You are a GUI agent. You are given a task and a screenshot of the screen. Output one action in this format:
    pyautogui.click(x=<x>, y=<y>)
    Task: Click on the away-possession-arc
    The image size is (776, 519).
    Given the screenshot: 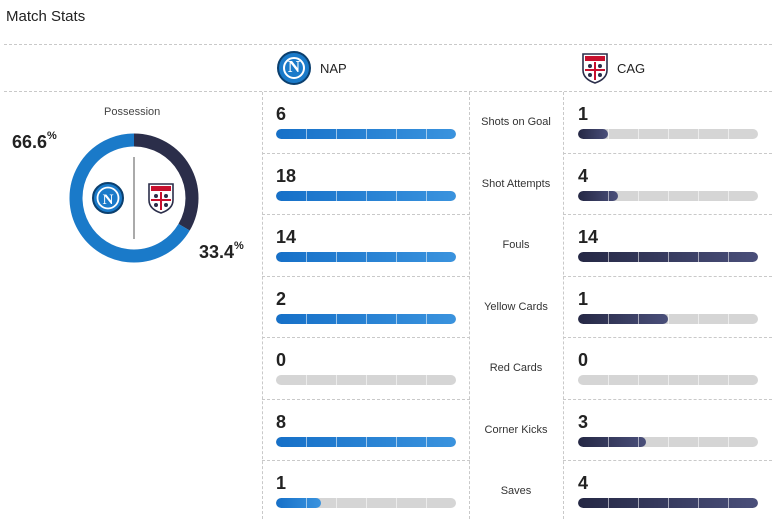 What is the action you would take?
    pyautogui.click(x=166, y=182)
    